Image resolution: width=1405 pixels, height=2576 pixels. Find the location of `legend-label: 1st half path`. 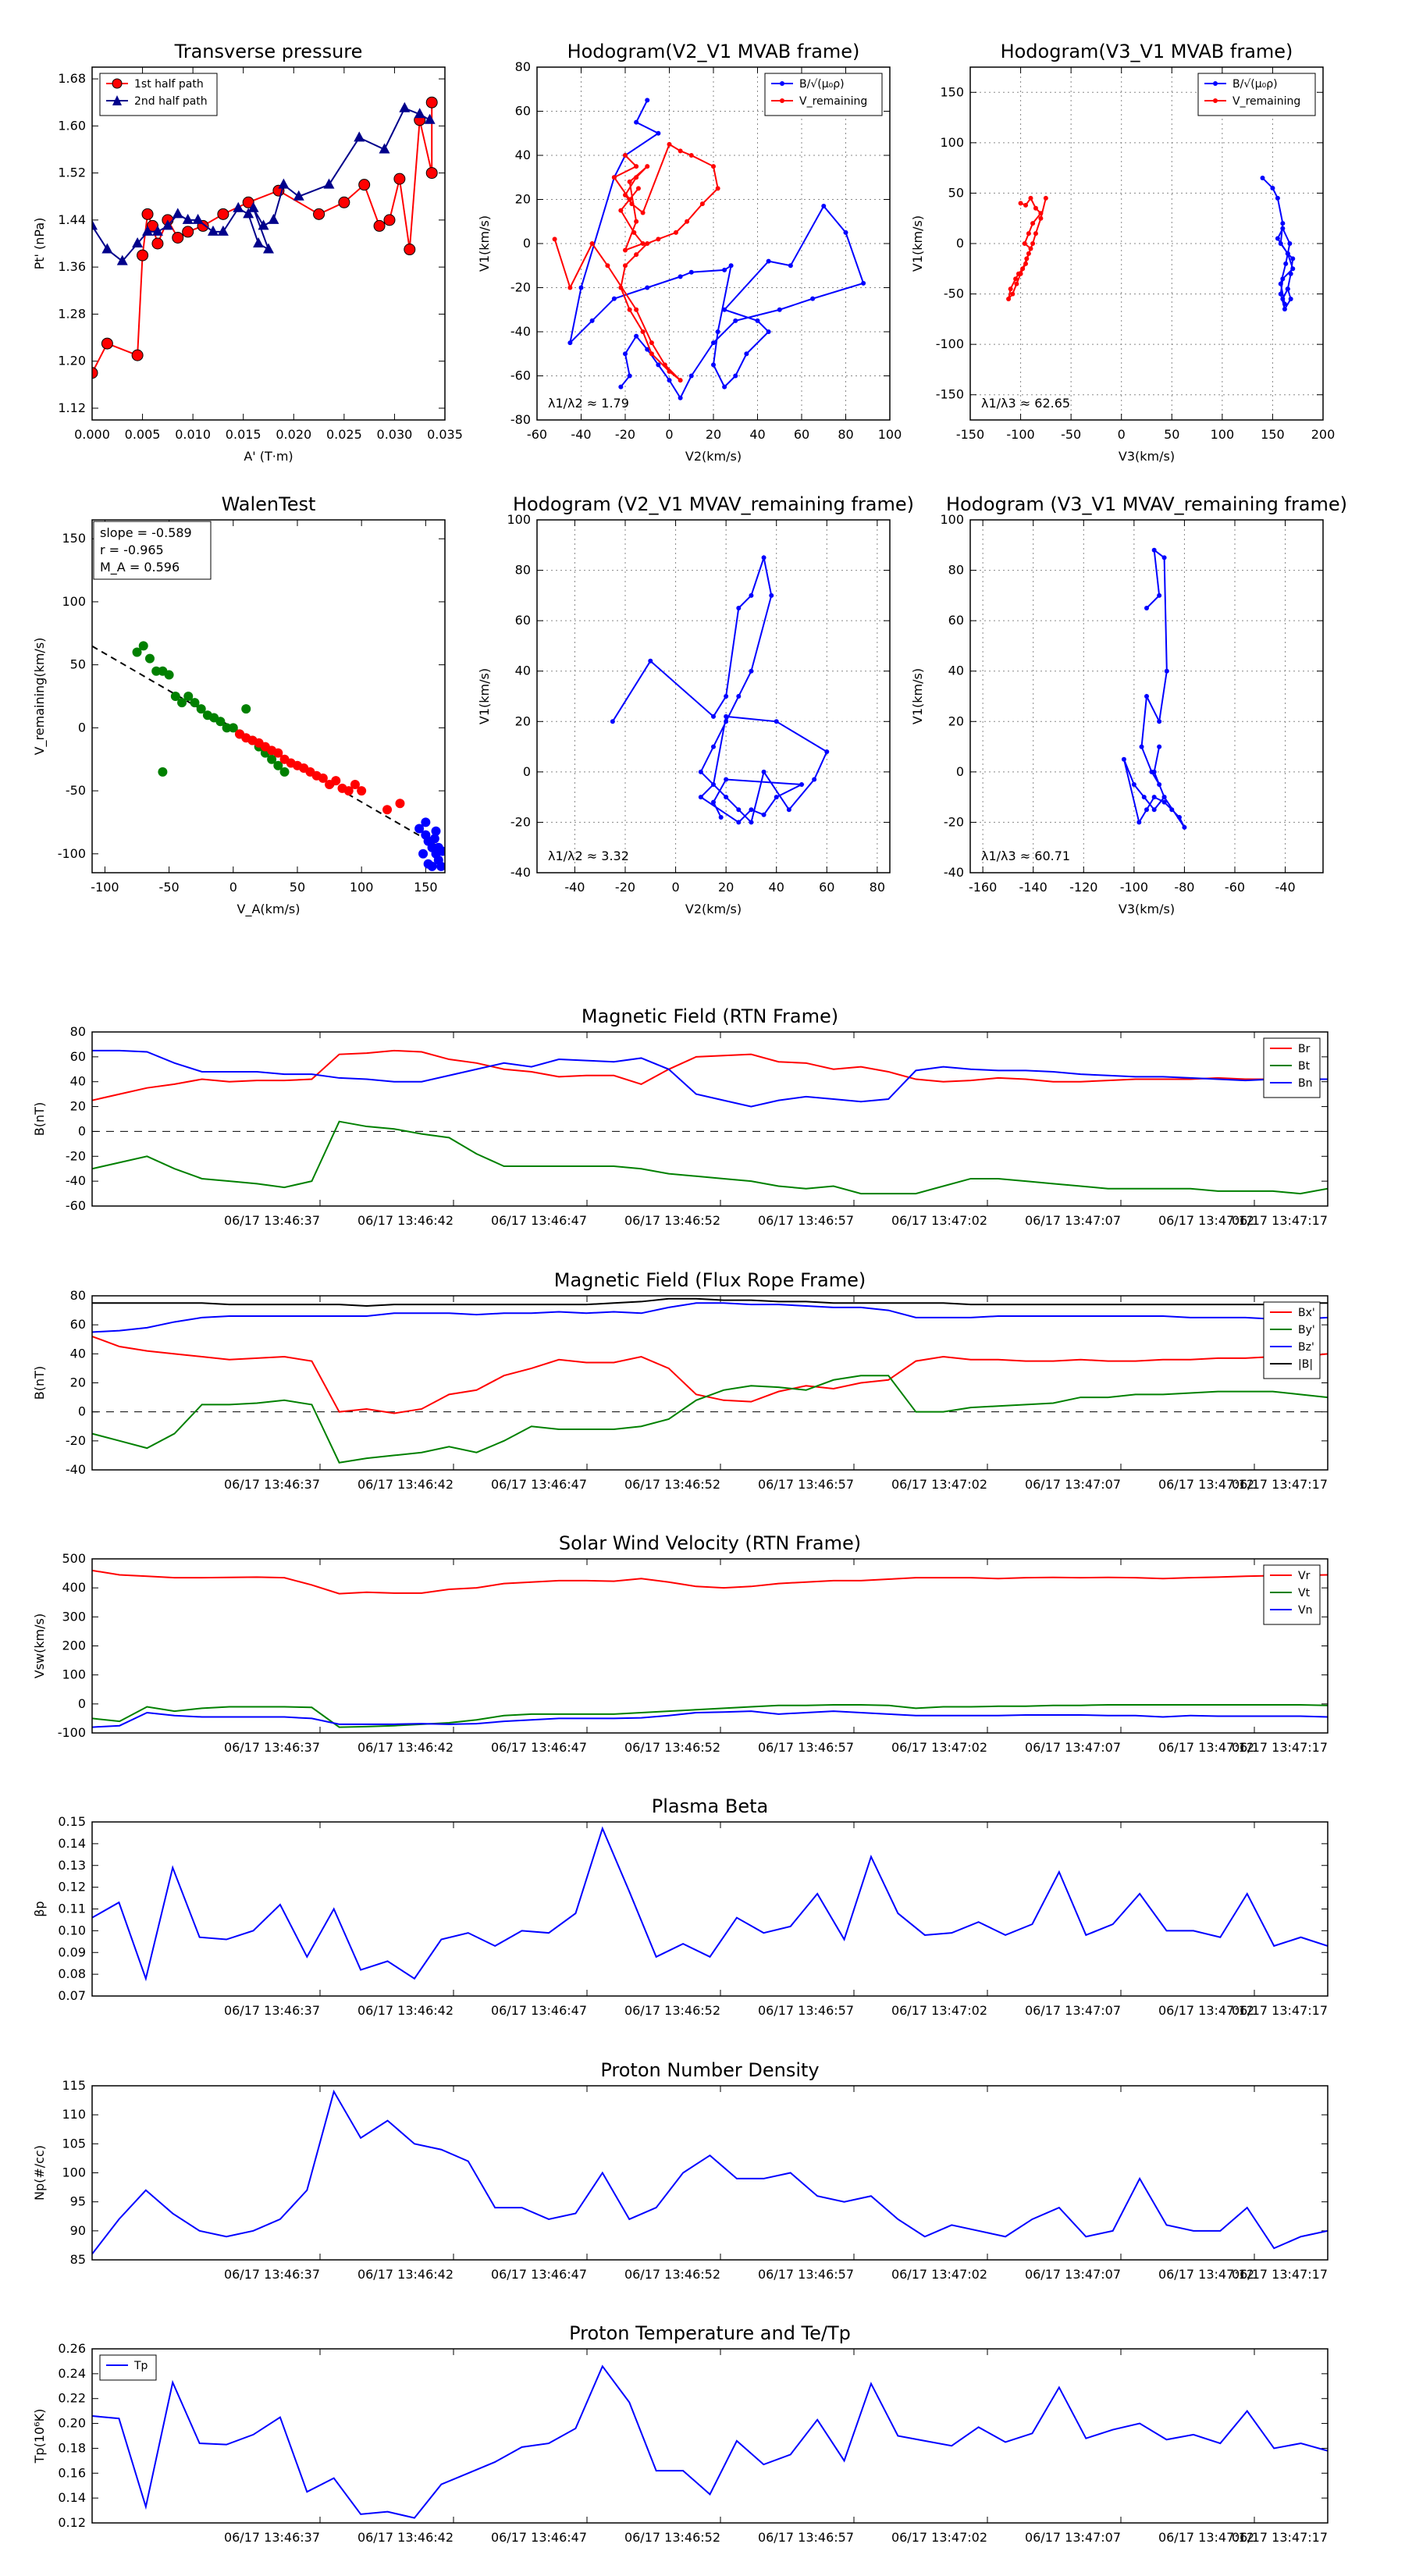

legend-label: 1st half path is located at coordinates (169, 84).